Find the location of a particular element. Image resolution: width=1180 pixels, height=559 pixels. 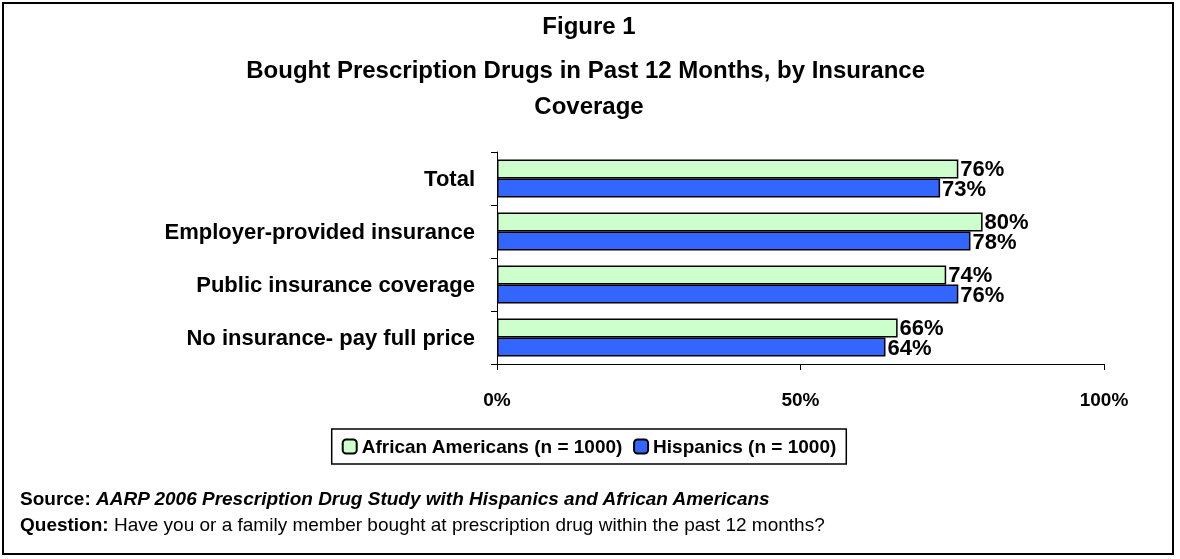

source-note: Source: AARP 2006 Prescription Drug Study with Hispanics and African Americans is located at coordinates (395, 498).